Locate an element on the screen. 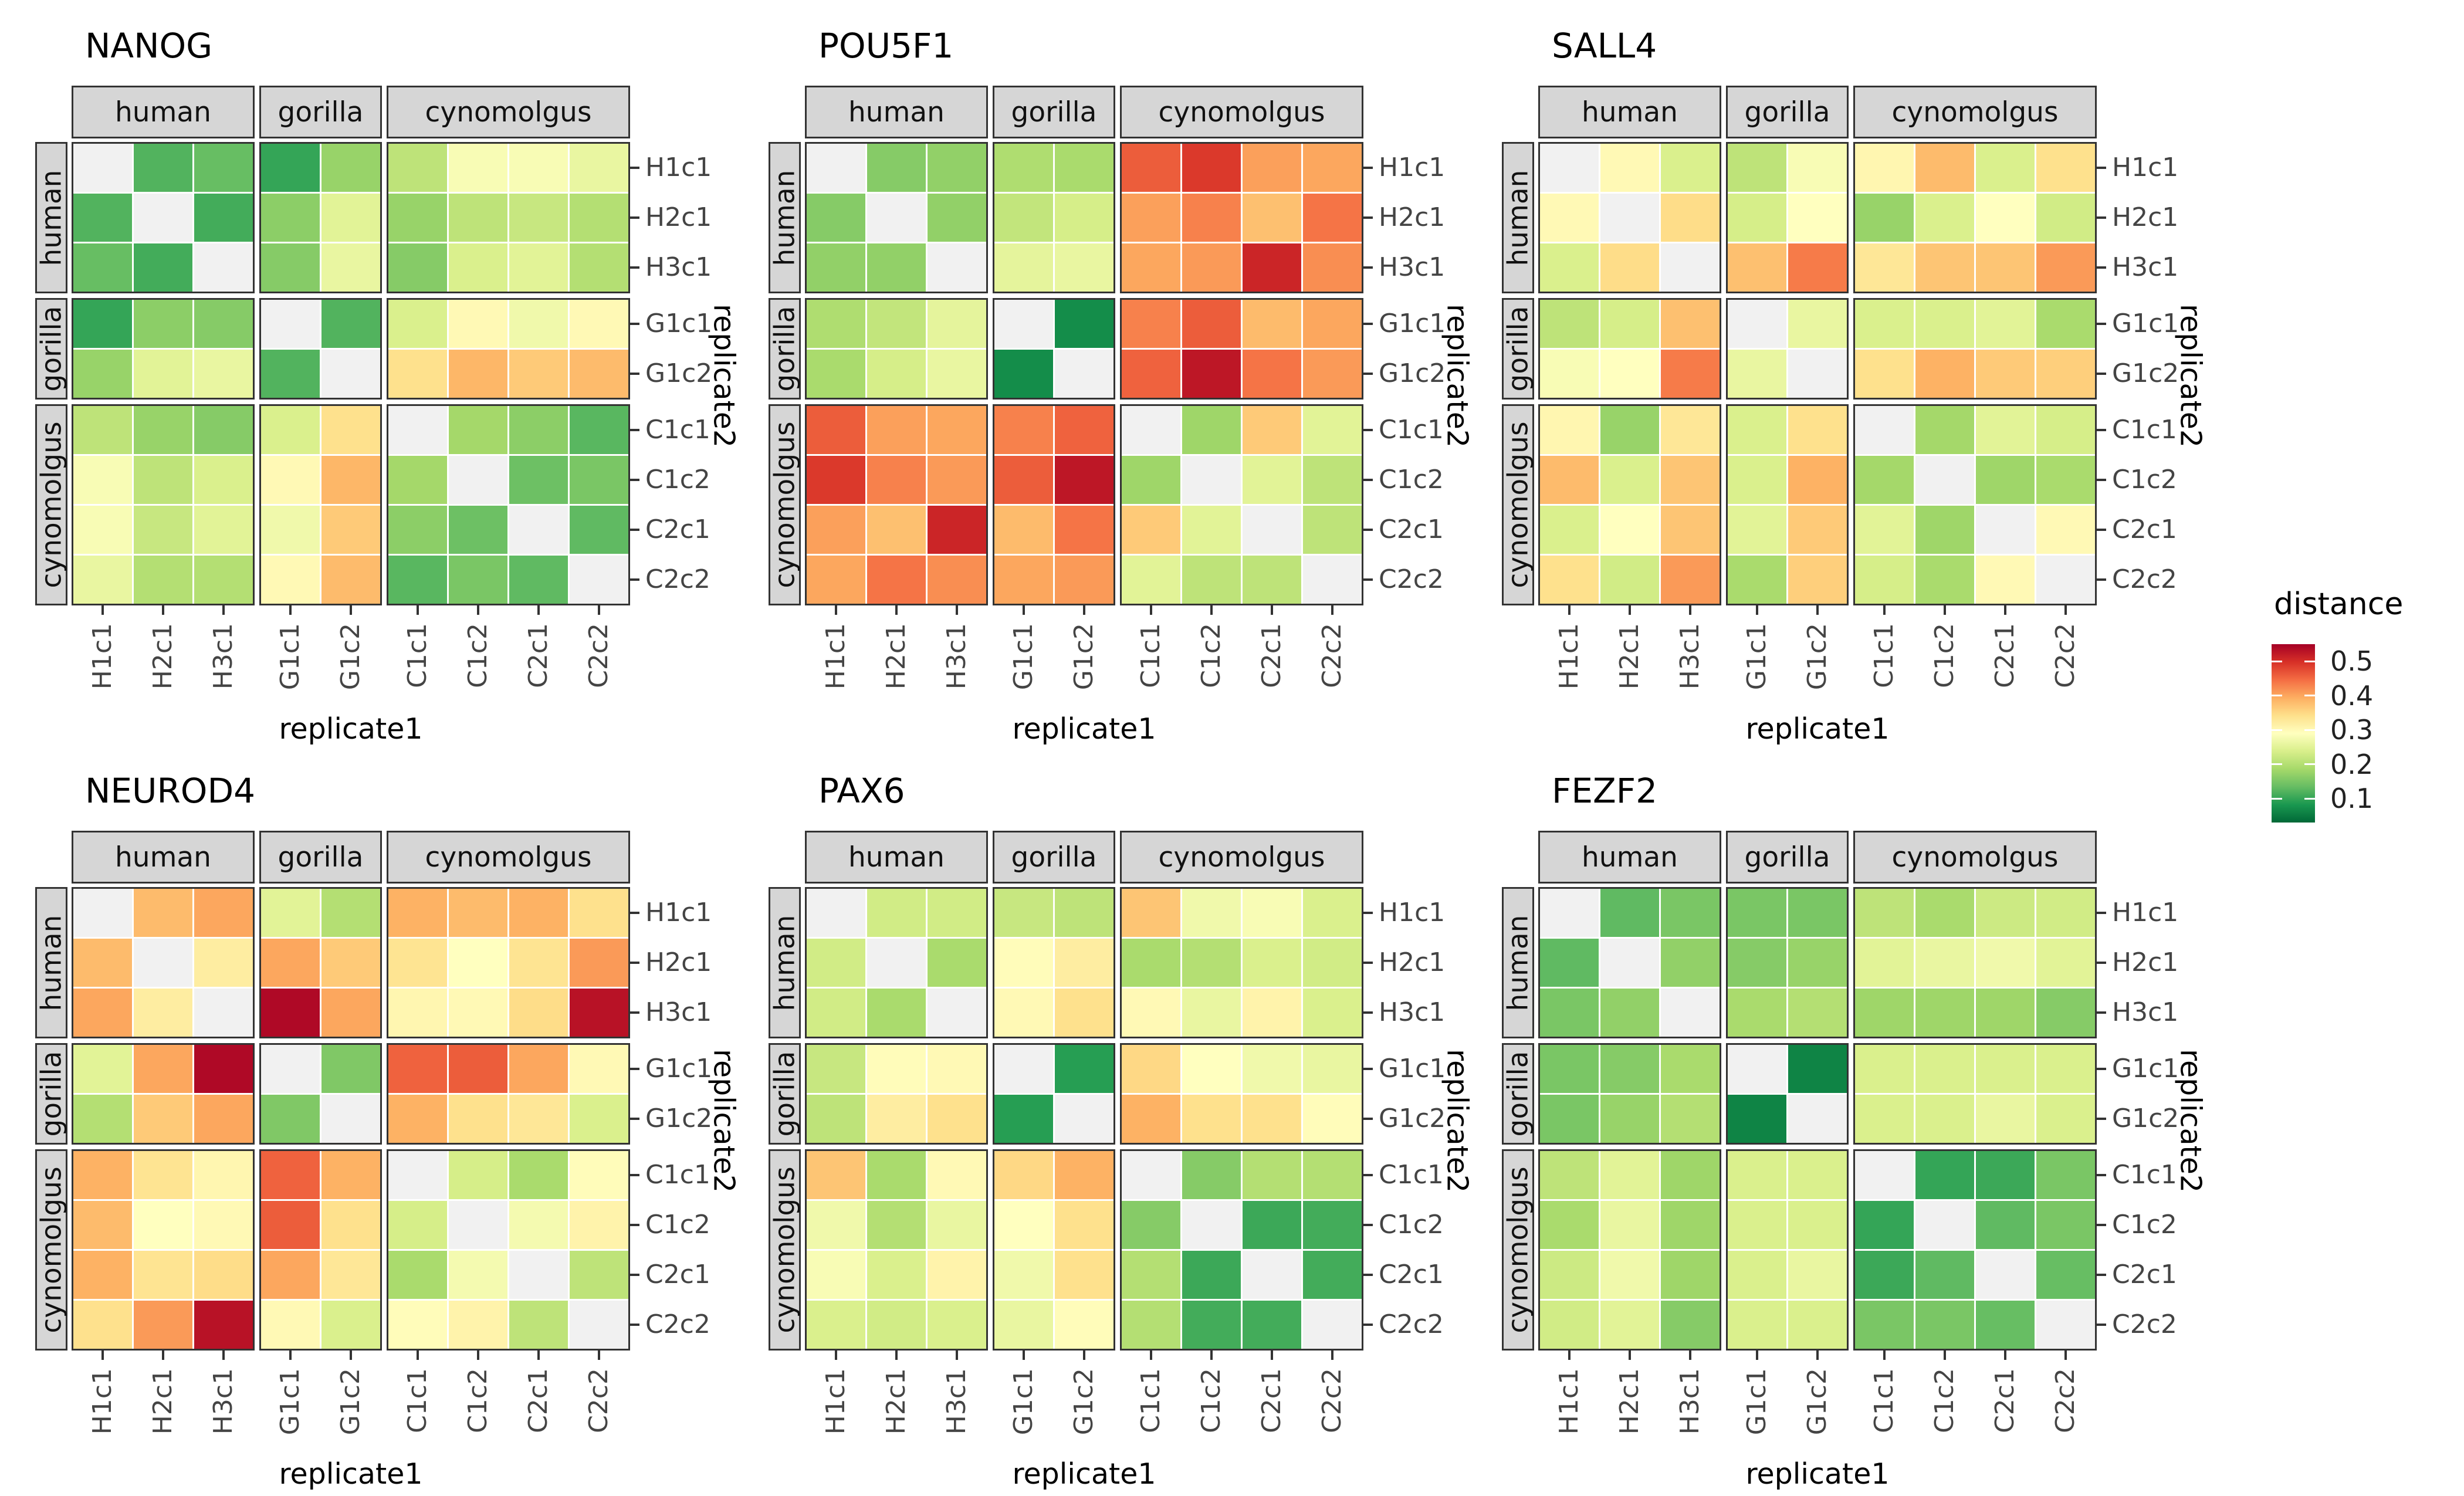 The image size is (2464, 1496). col-strip-label: cynomolgus is located at coordinates (1975, 112).